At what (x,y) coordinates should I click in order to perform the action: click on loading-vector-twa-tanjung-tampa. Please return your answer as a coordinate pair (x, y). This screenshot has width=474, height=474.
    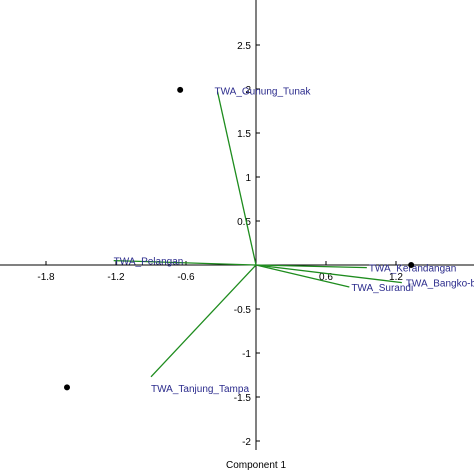
    Looking at the image, I should click on (203, 321).